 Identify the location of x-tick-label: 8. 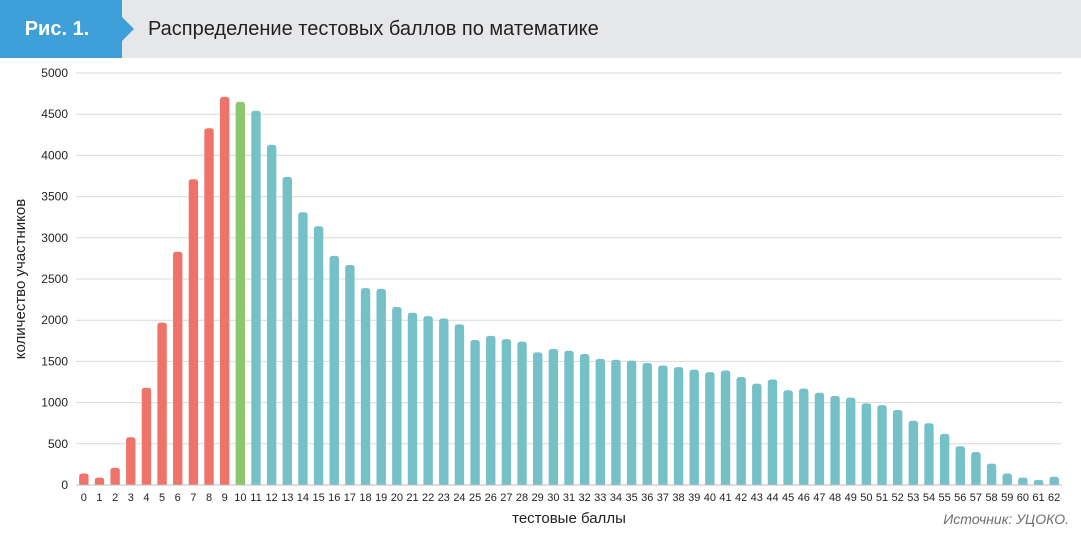
(209, 498).